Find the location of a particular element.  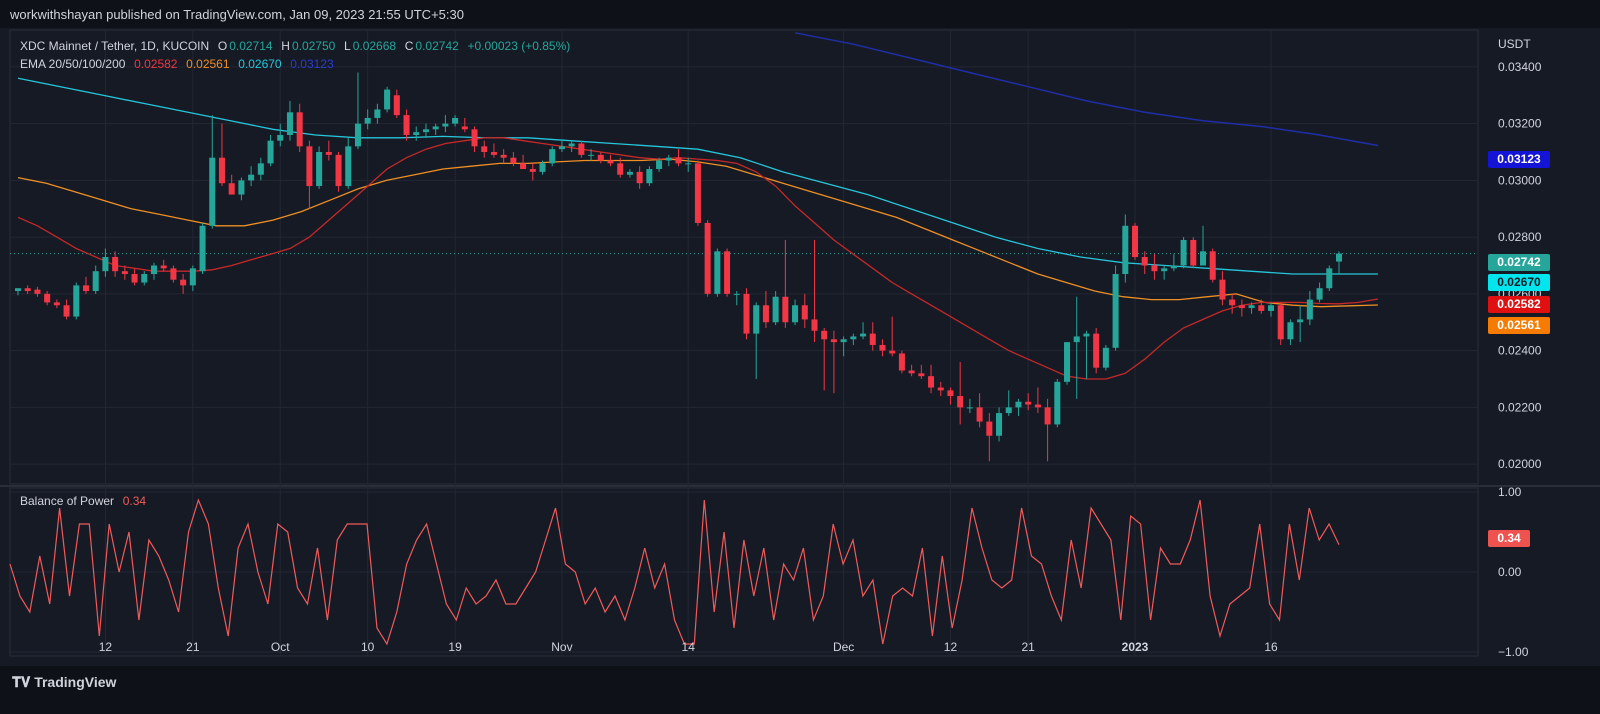

ema200-value: 0.03123 is located at coordinates (312, 64).